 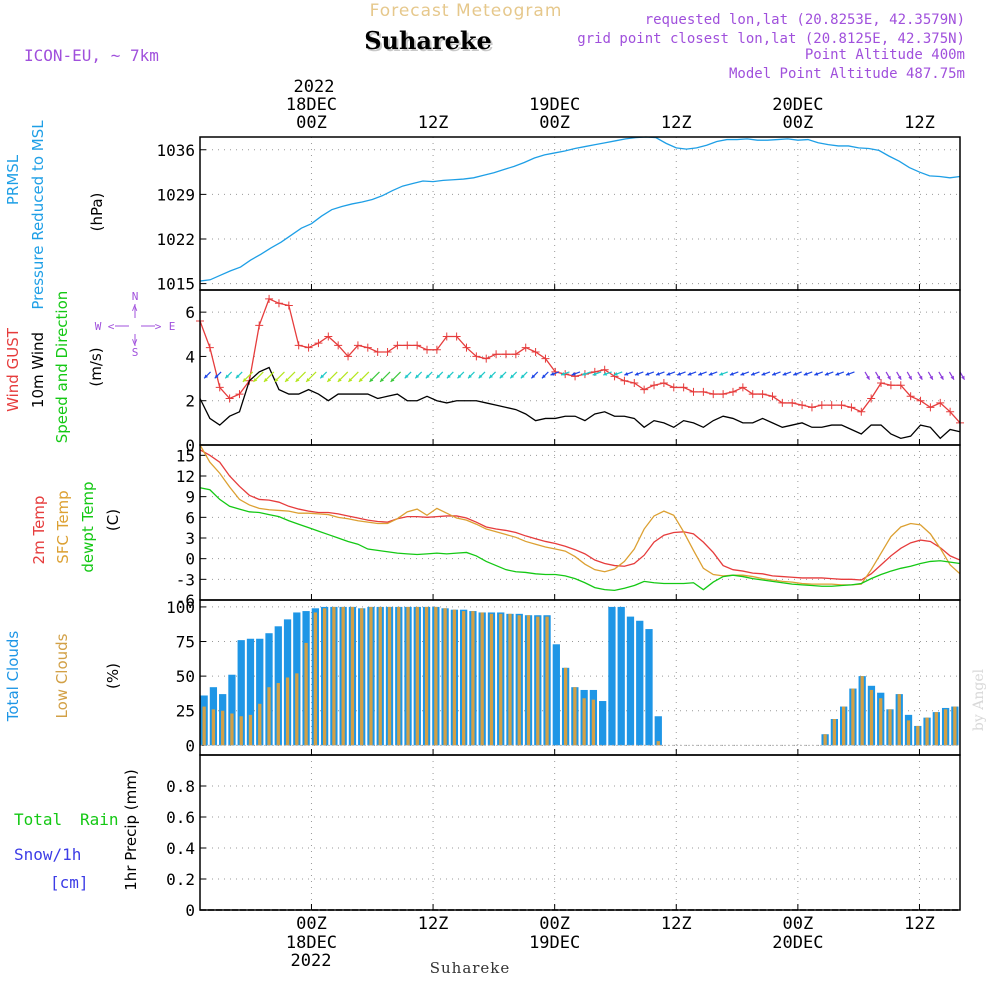 I want to click on model-point-altitude: Model Point Altitude 487.75m, so click(x=847, y=74).